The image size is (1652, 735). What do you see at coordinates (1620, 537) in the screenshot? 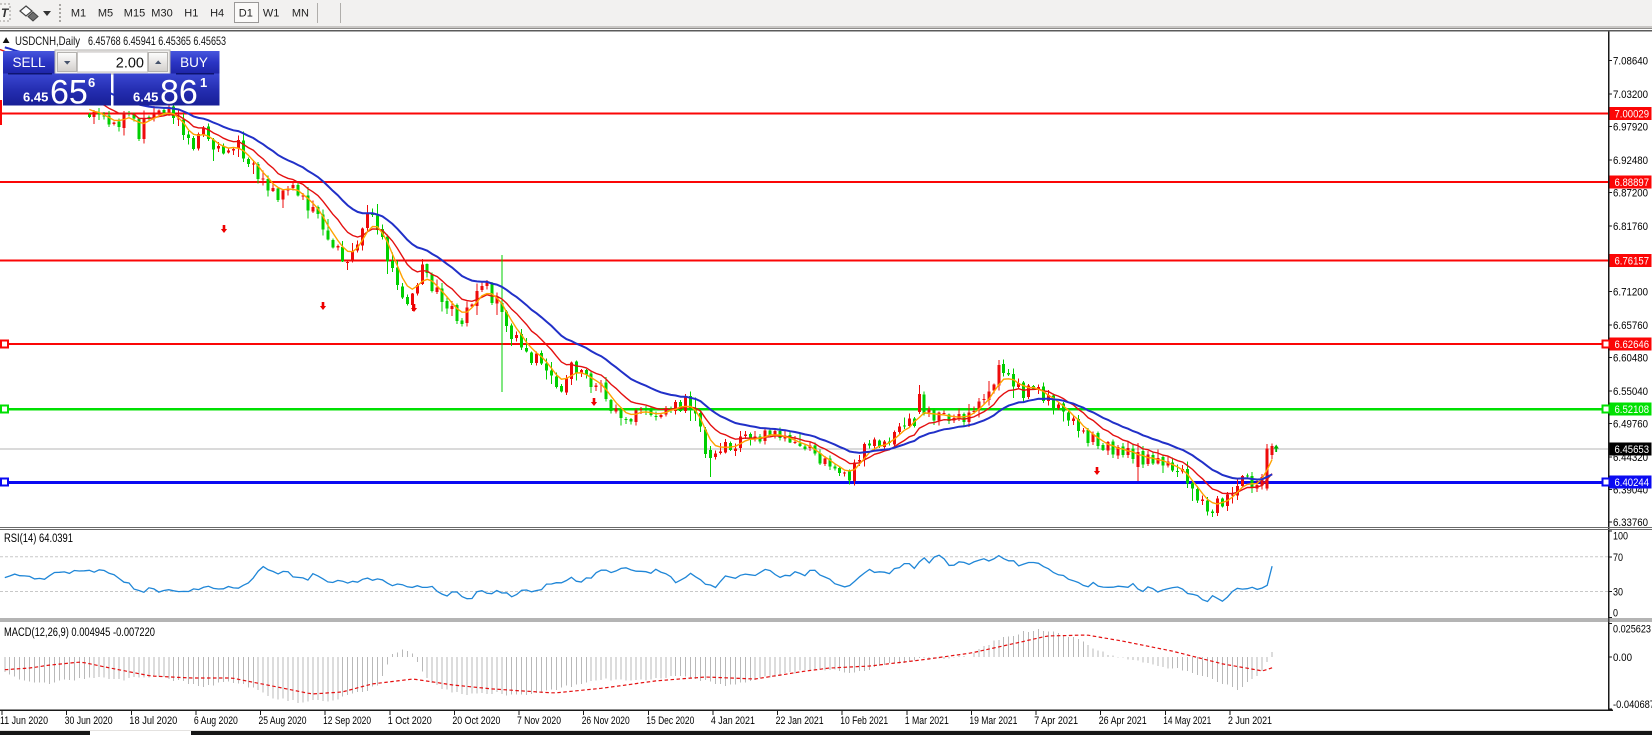
I see `svg-text: 100` at bounding box center [1620, 537].